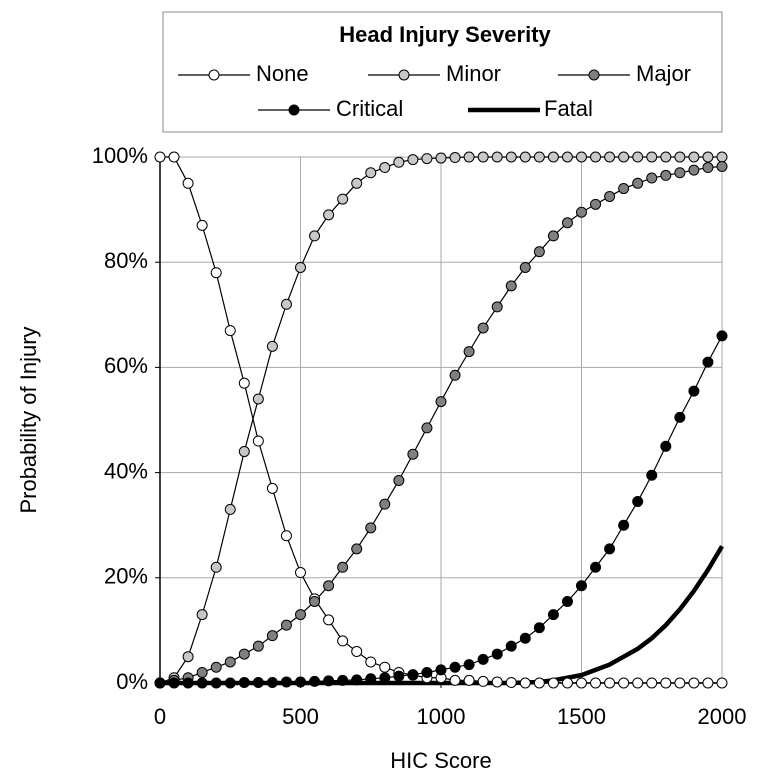 The image size is (760, 779). Describe the element at coordinates (440, 760) in the screenshot. I see `x-axis-title: HIC Score` at that location.